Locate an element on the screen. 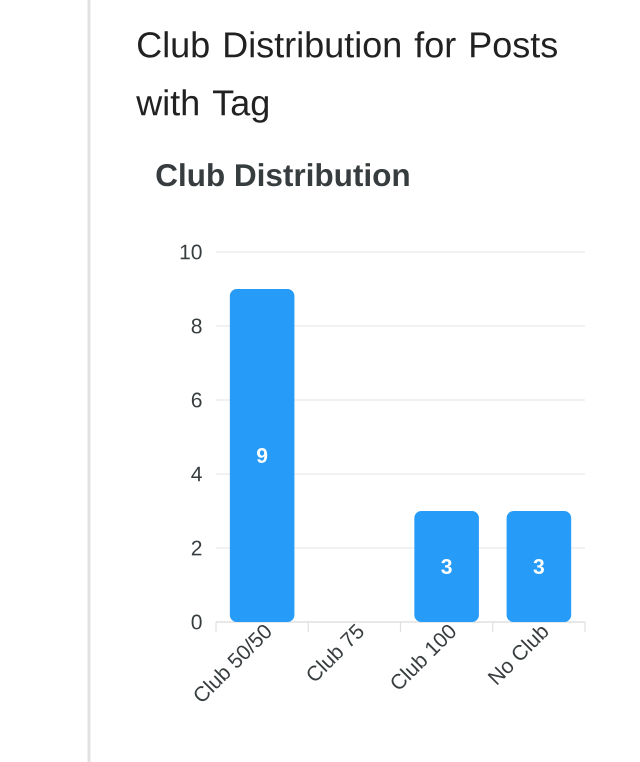 This screenshot has width=640, height=762. y-tick-label: 2 is located at coordinates (197, 548).